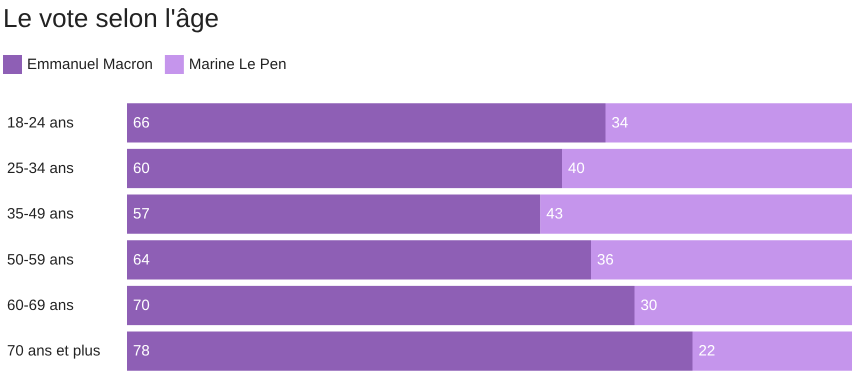 The image size is (854, 376). I want to click on data-label: 60, so click(141, 168).